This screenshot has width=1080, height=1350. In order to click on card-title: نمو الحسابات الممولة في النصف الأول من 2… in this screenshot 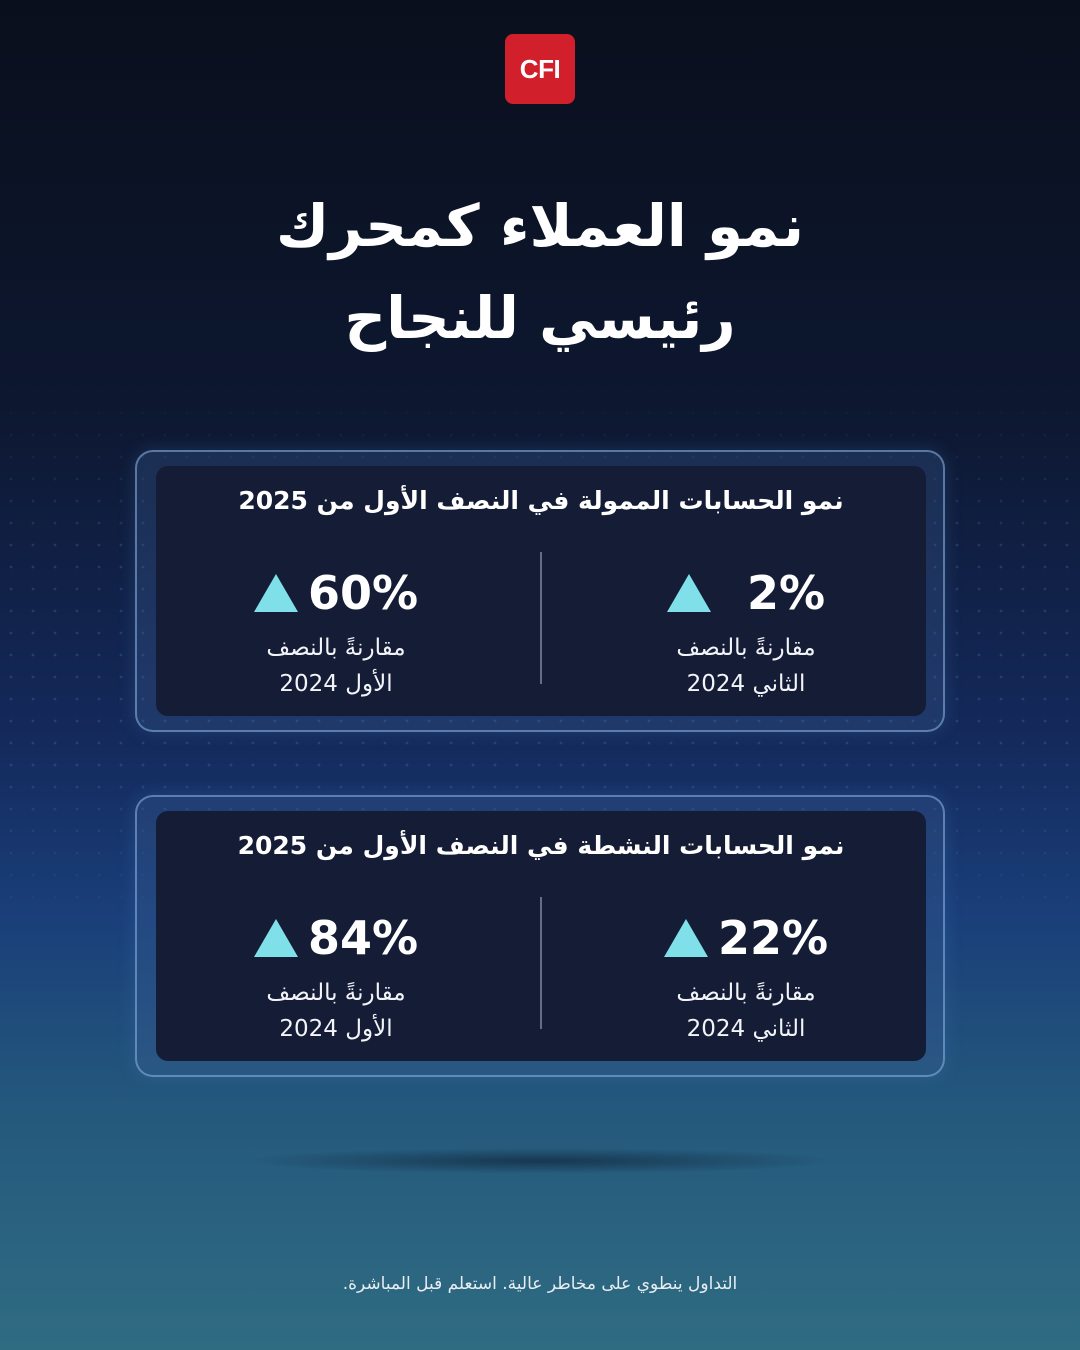, I will do `click(541, 500)`.